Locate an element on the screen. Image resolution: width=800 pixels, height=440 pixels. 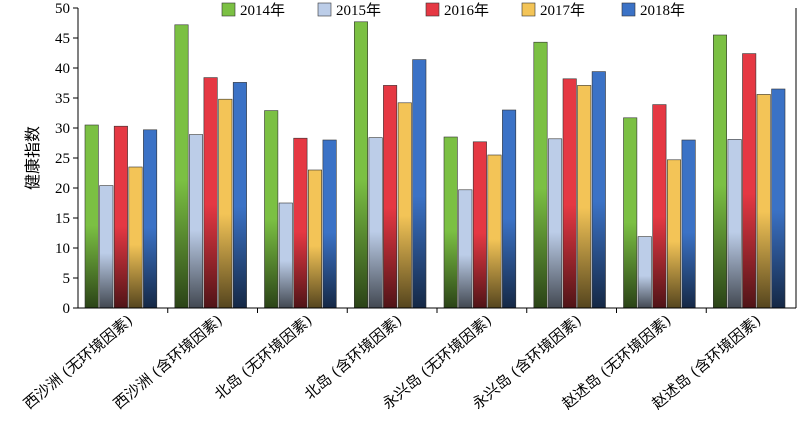
bar-2014年-0 is located at coordinates (91, 216).